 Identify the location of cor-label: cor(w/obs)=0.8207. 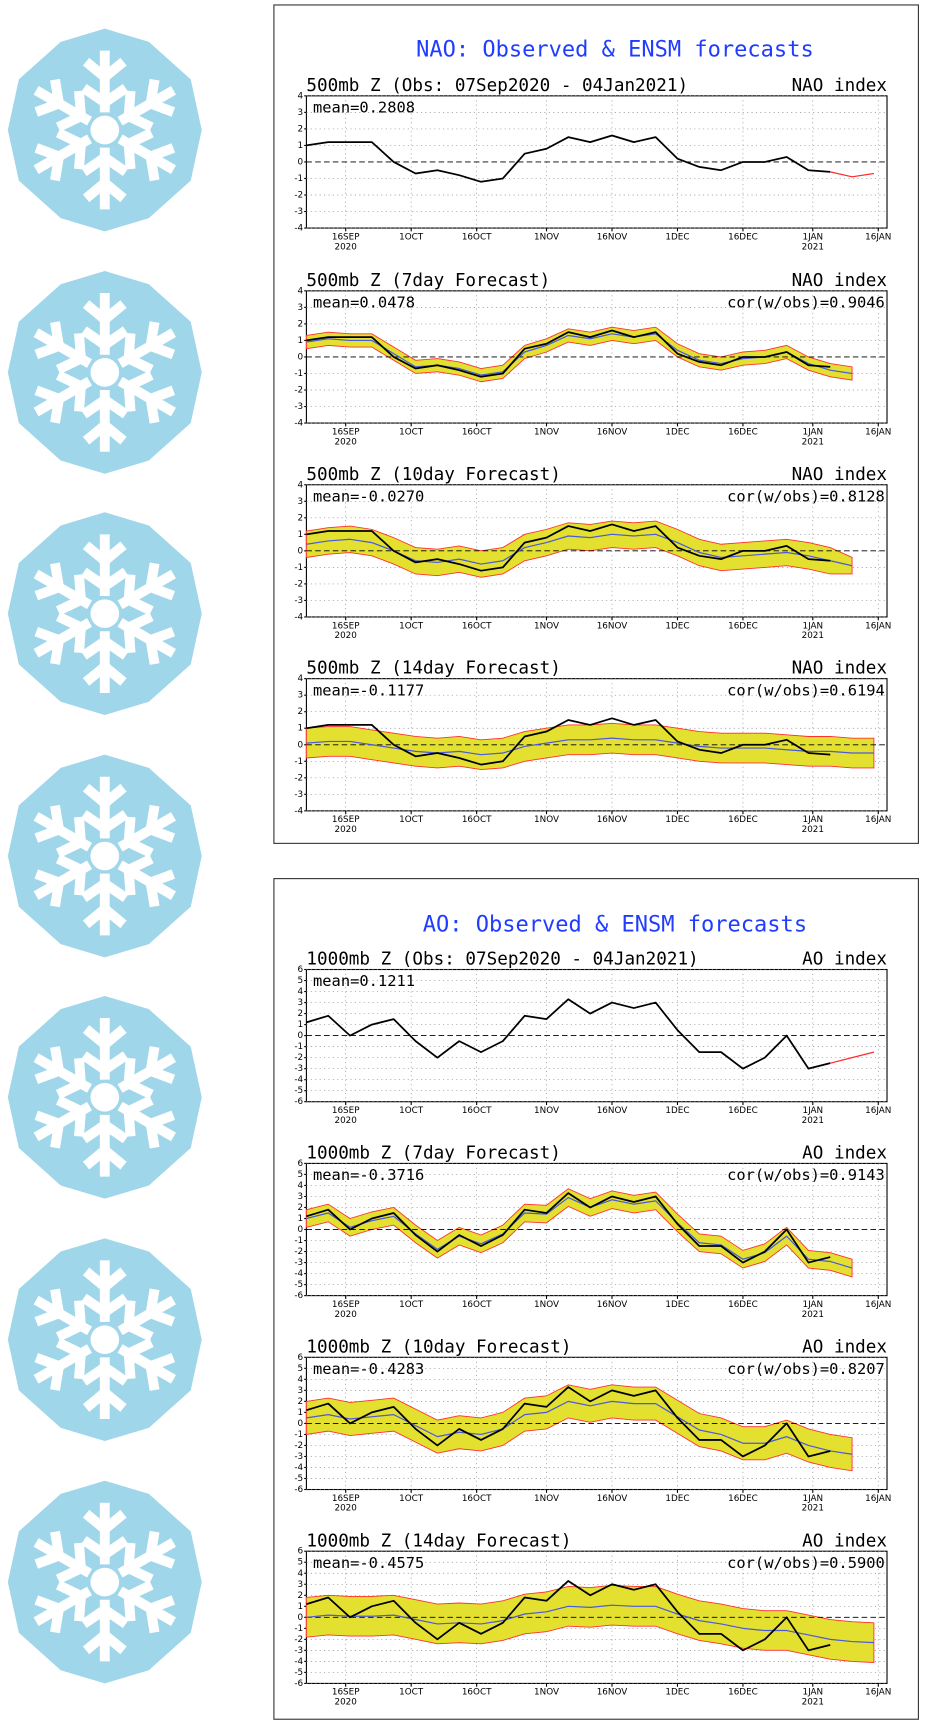
(806, 1369).